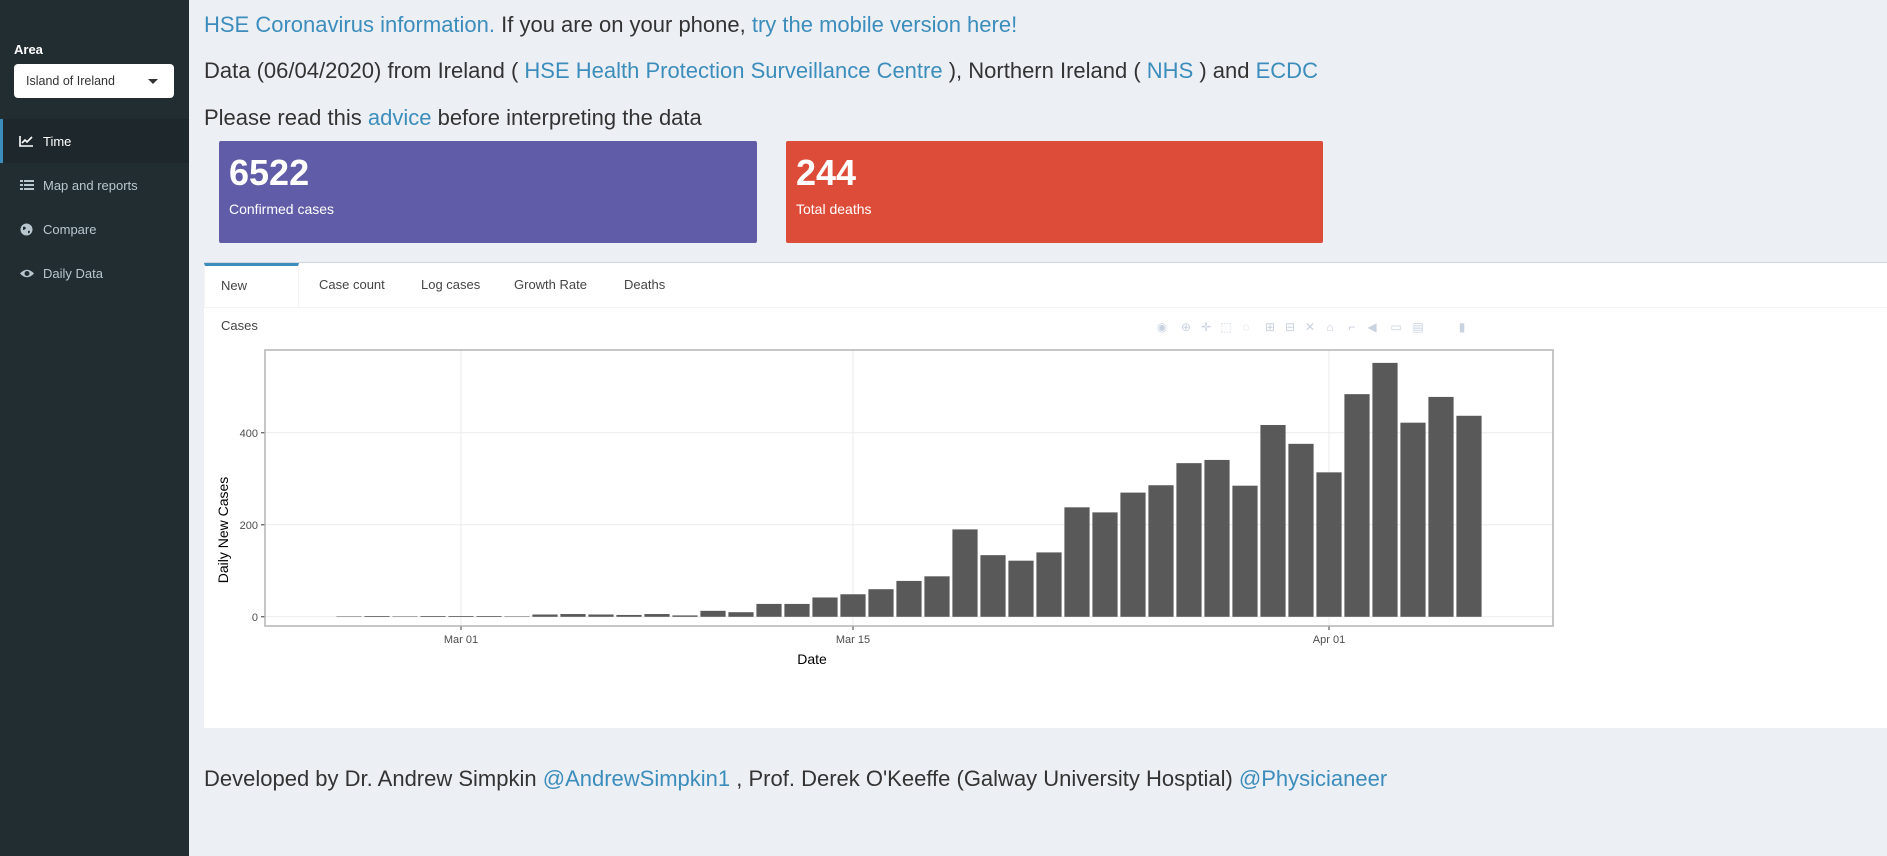 Image resolution: width=1887 pixels, height=856 pixels. I want to click on x-axis-title: Date, so click(812, 659).